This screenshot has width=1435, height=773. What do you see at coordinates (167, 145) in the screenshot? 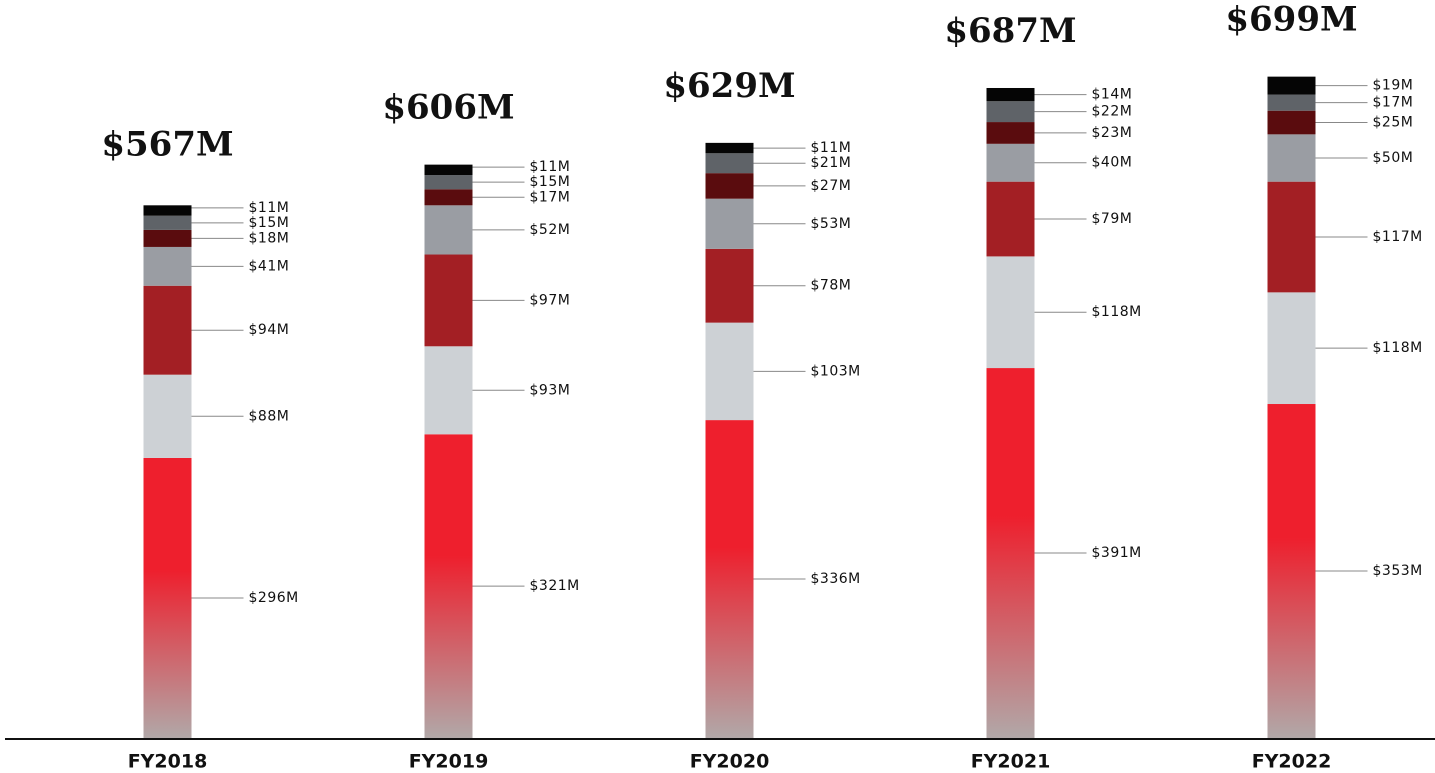
I see `total-label: $567M` at bounding box center [167, 145].